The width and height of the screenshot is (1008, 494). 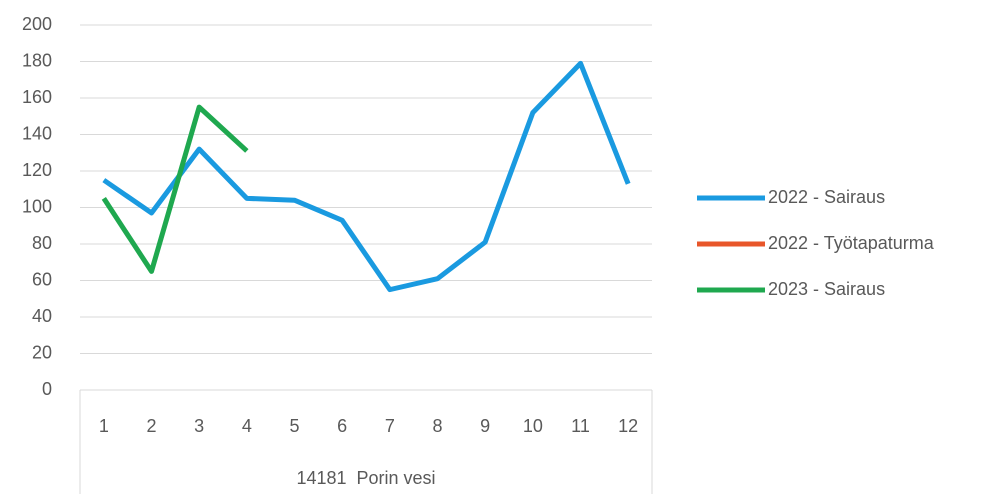 I want to click on y-tick-label: 180, so click(x=37, y=60).